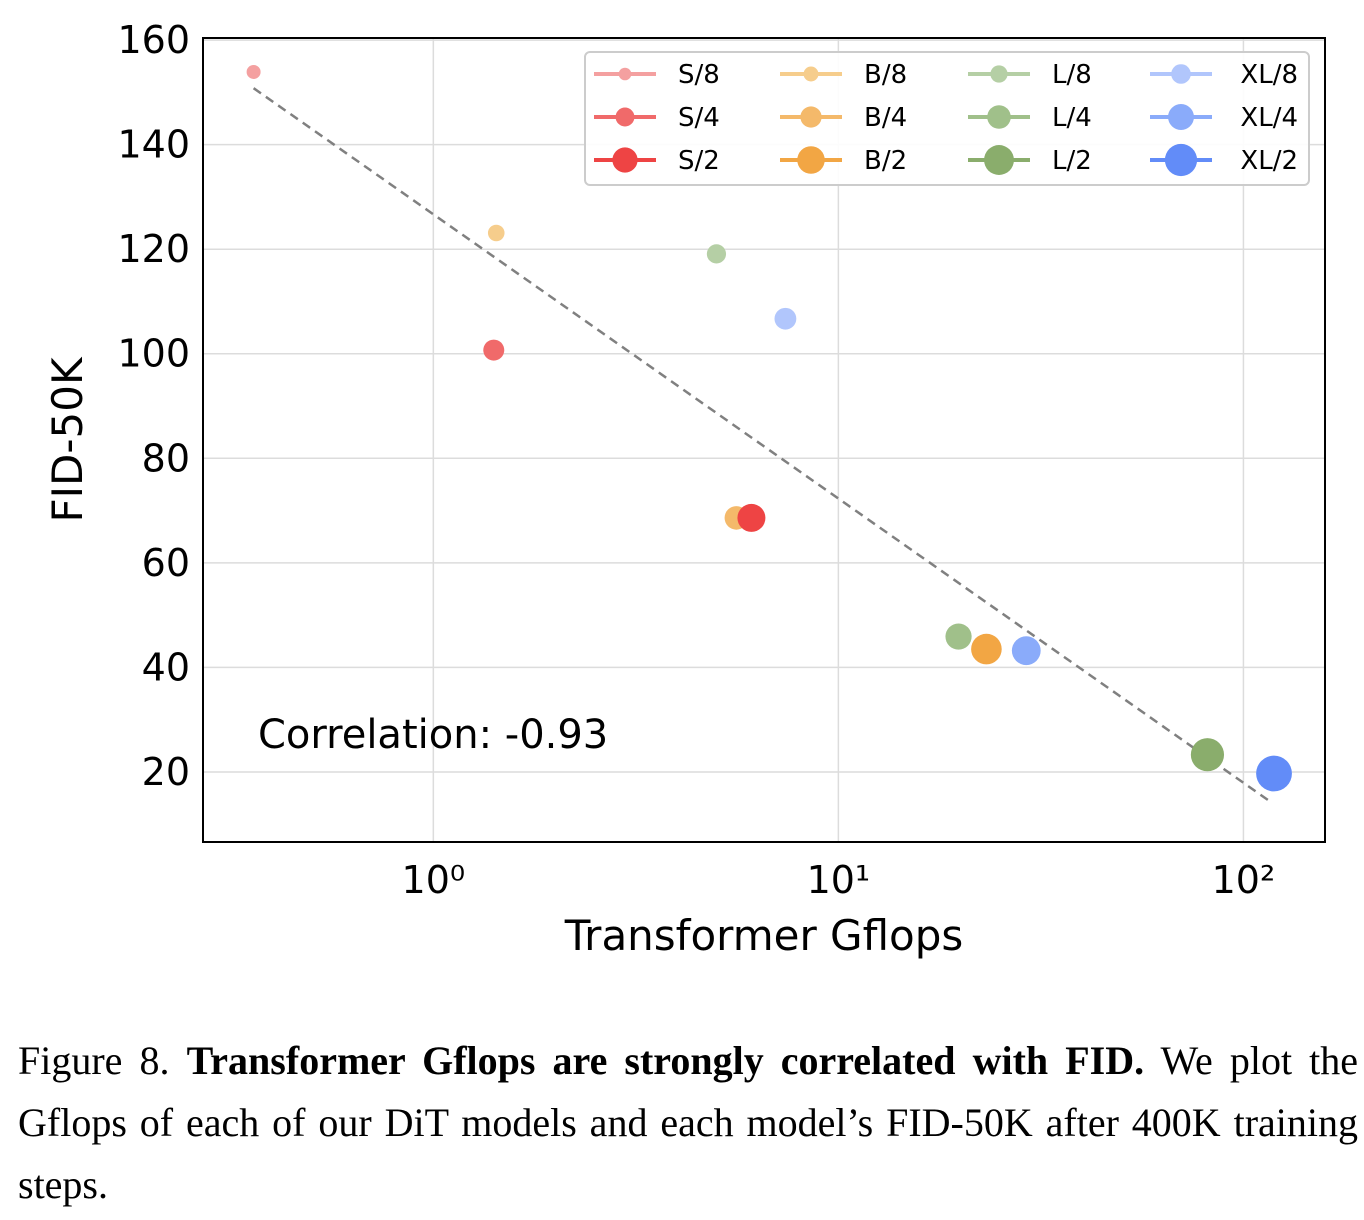  I want to click on x-tick-label: 10⁰, so click(434, 880).